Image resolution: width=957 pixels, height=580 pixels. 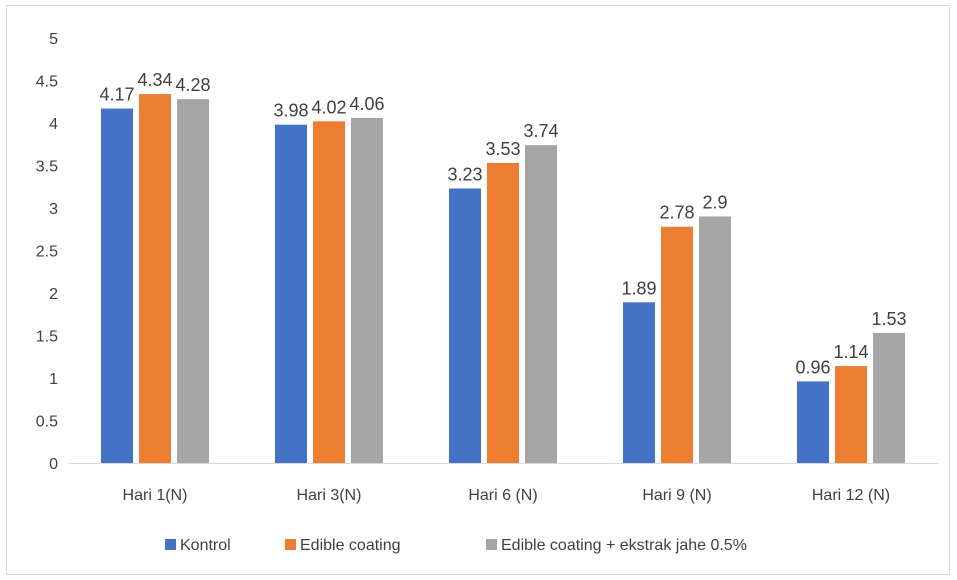 I want to click on data-label: 0.96, so click(x=812, y=367).